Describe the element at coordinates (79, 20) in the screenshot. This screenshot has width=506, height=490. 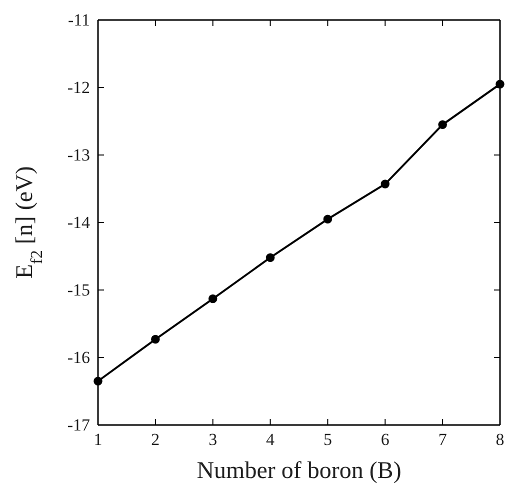
I see `y-tick-label: -11` at that location.